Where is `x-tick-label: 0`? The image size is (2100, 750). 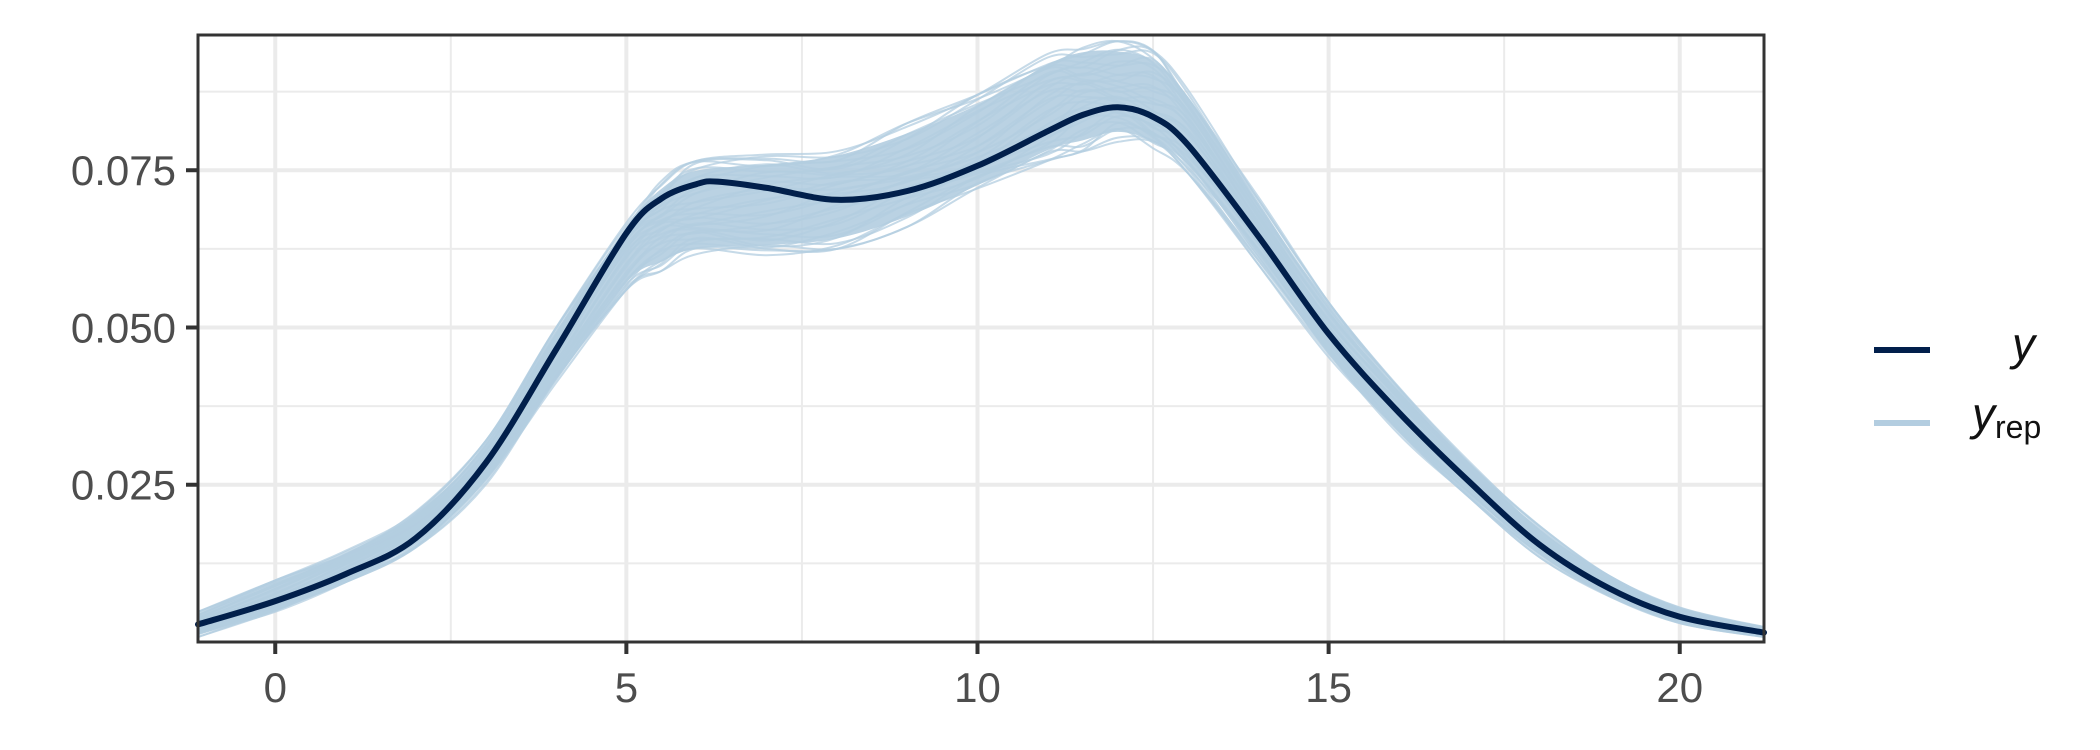
x-tick-label: 0 is located at coordinates (275, 687).